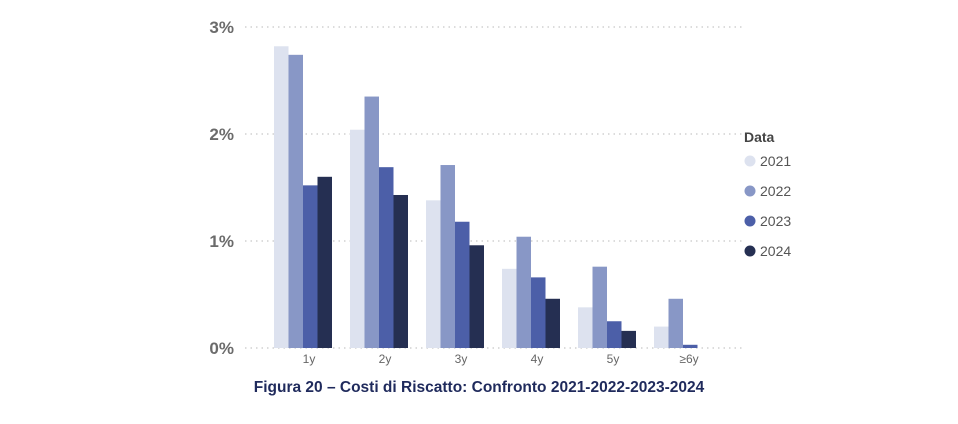 This screenshot has height=424, width=958. Describe the element at coordinates (599, 307) in the screenshot. I see `bar-2022-5y` at that location.